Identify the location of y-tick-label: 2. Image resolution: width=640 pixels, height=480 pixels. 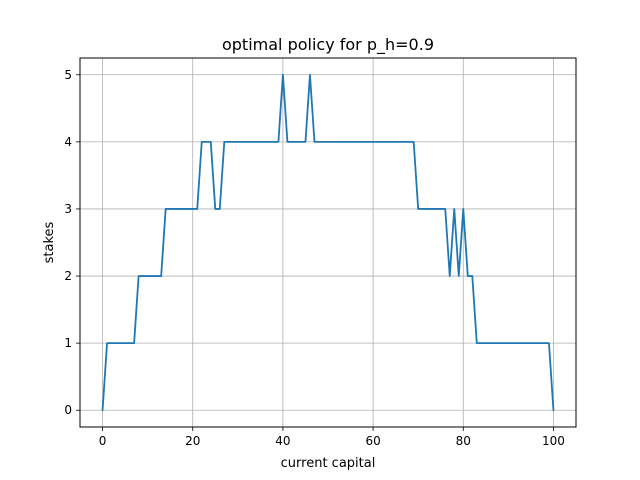
(68, 276).